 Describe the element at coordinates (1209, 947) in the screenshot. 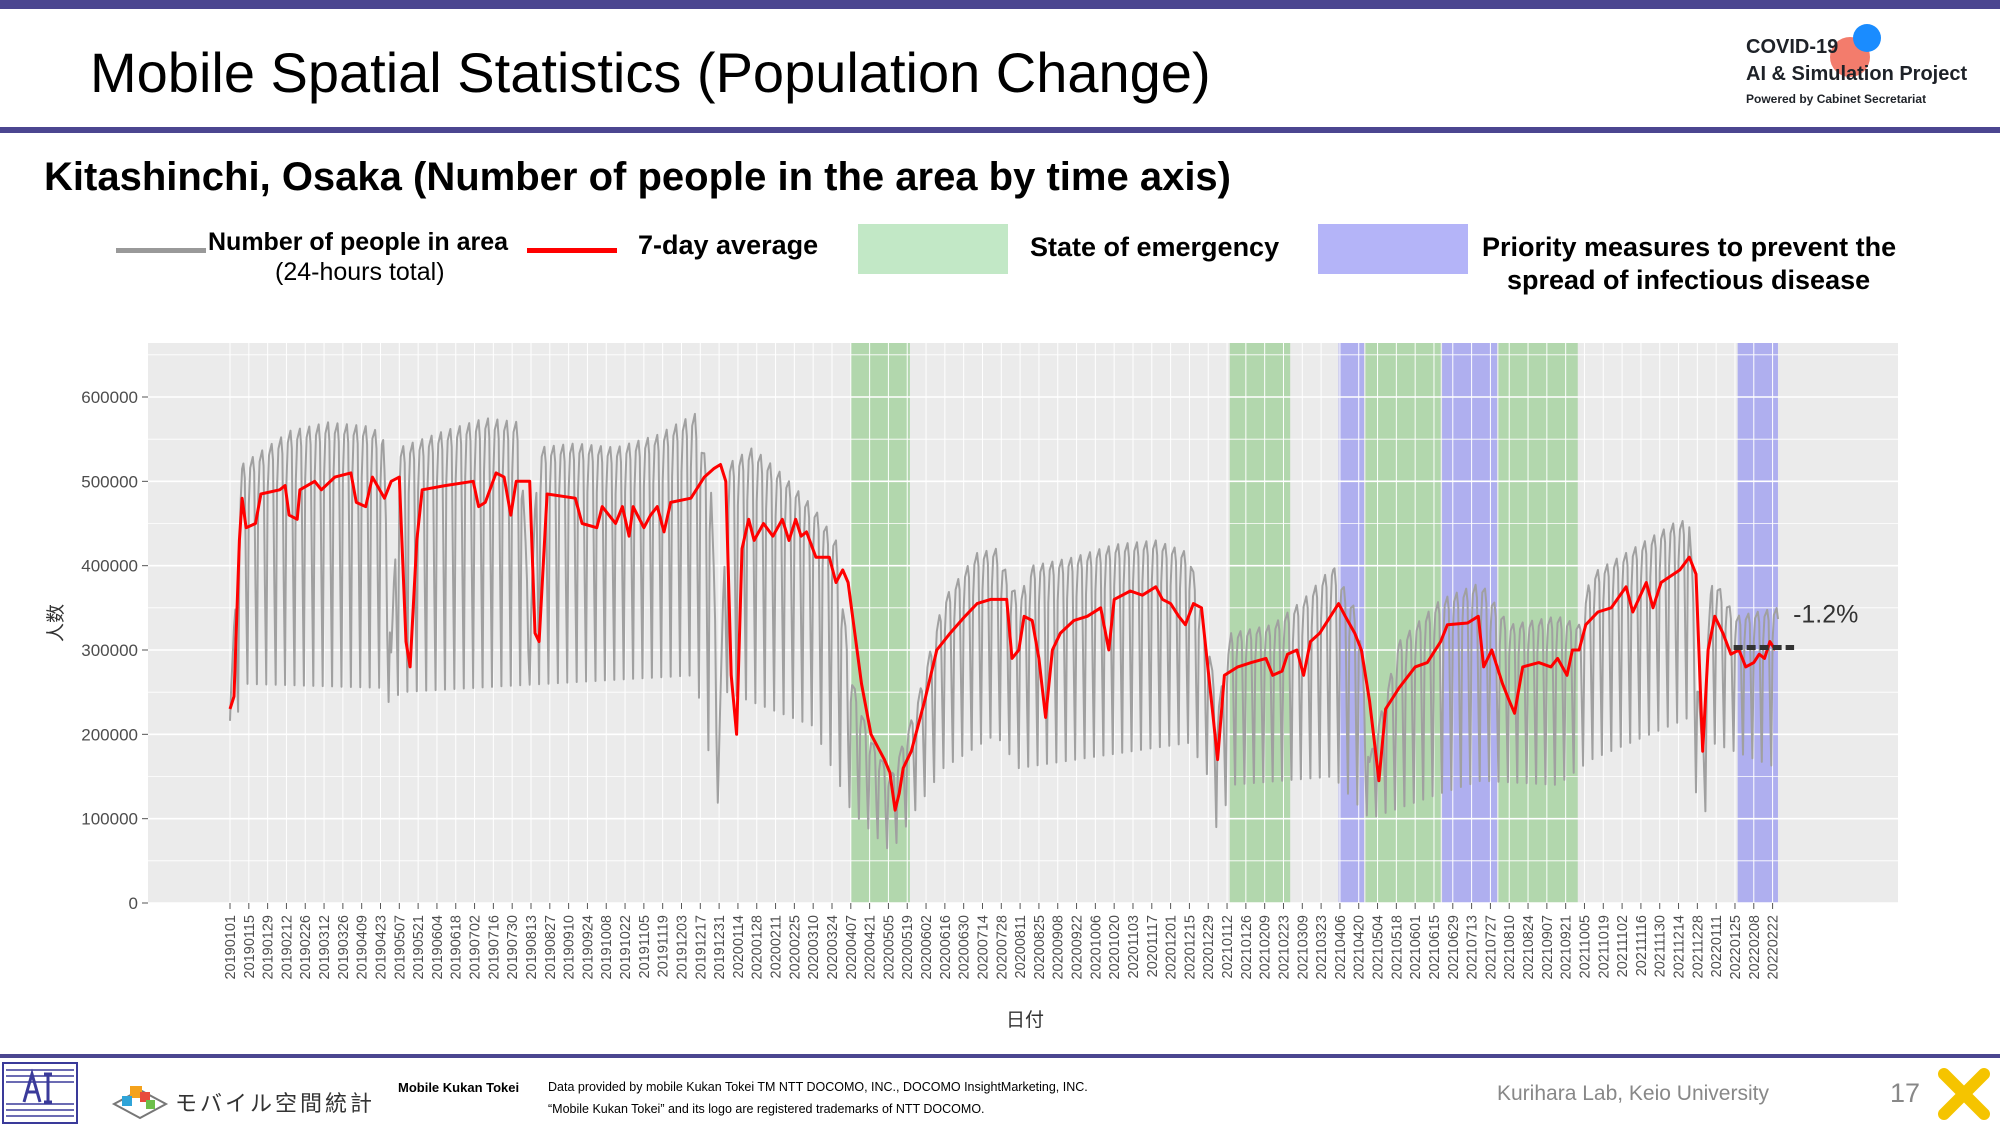

I see `x-tick-label: 20201229` at that location.